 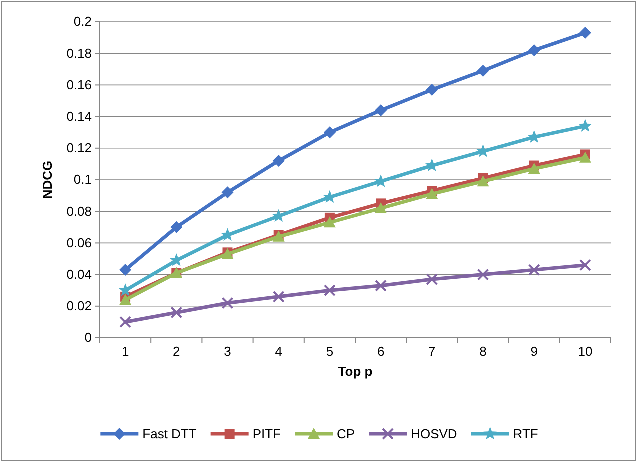 I want to click on y-tick-label: 0.14, so click(x=79, y=116).